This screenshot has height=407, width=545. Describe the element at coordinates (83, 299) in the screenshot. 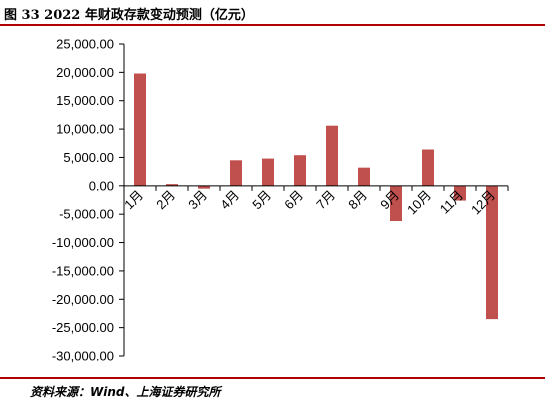

I see `y-tick-label: -20,000.00` at that location.